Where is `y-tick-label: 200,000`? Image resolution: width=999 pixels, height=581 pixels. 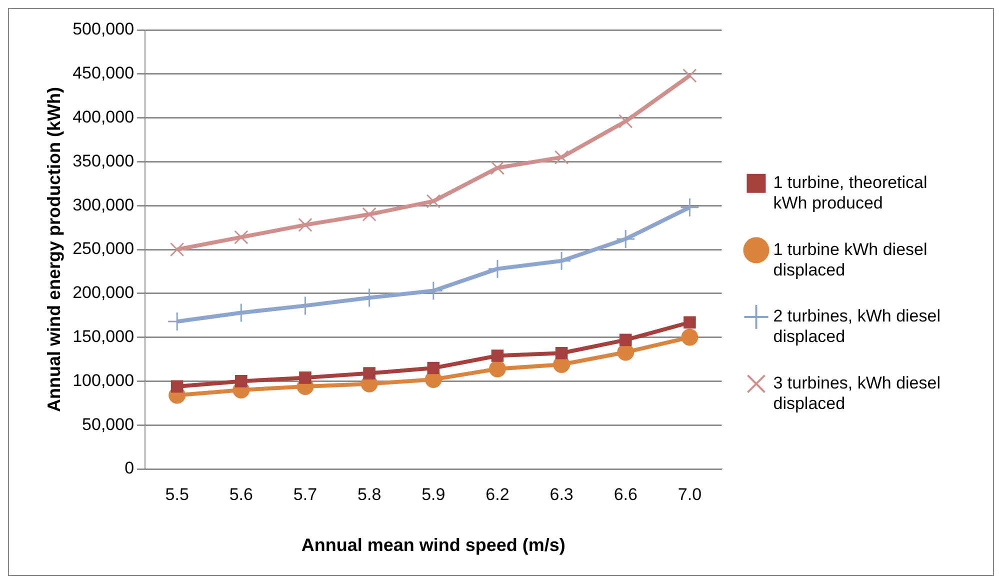 y-tick-label: 200,000 is located at coordinates (103, 292).